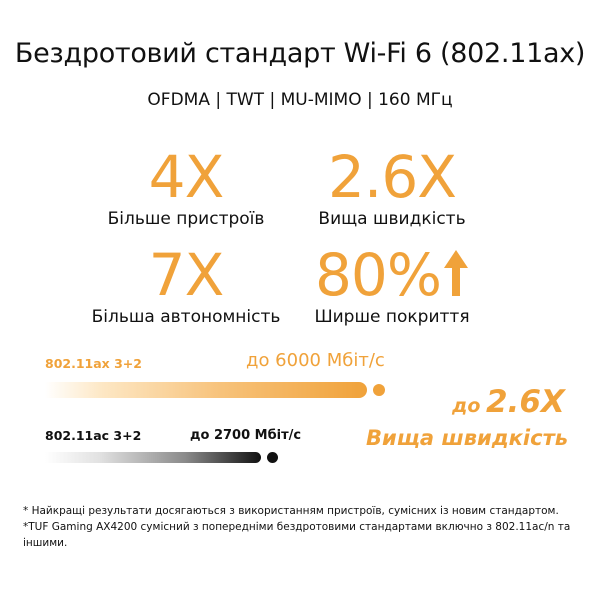 This screenshot has width=600, height=600. Describe the element at coordinates (186, 317) in the screenshot. I see `stat-label: Більша автономність` at that location.